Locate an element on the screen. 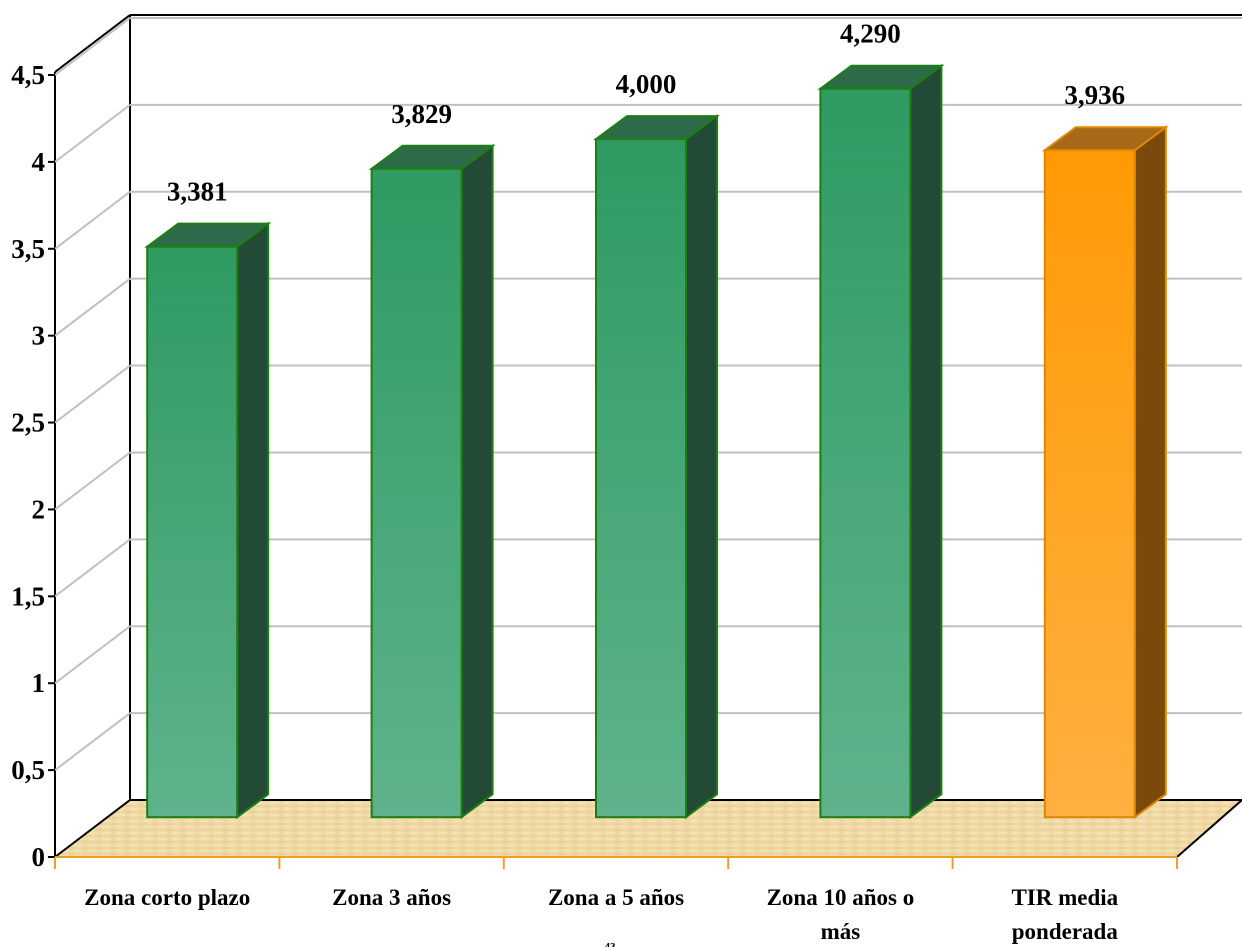  y-tick-label: 3 is located at coordinates (39, 336).